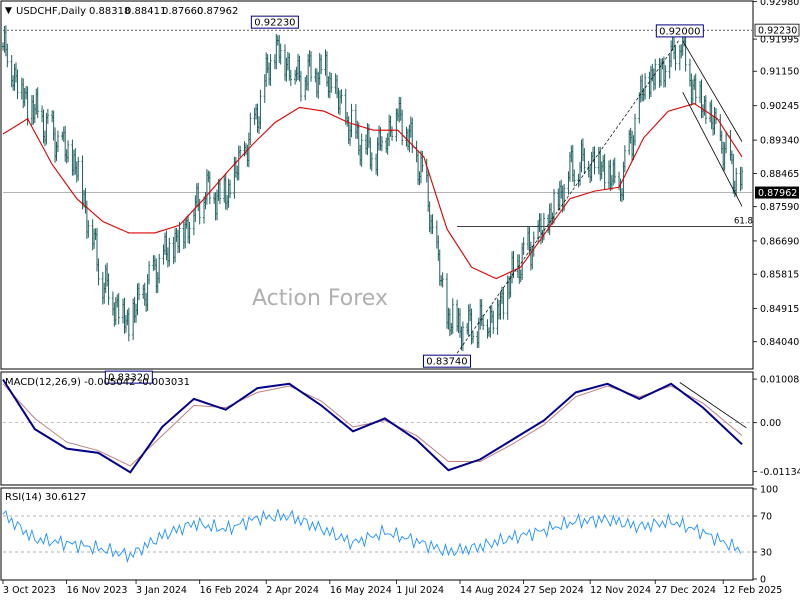 This screenshot has width=800, height=605. What do you see at coordinates (779, 40) in the screenshot?
I see `price-tick-label: 0.91995` at bounding box center [779, 40].